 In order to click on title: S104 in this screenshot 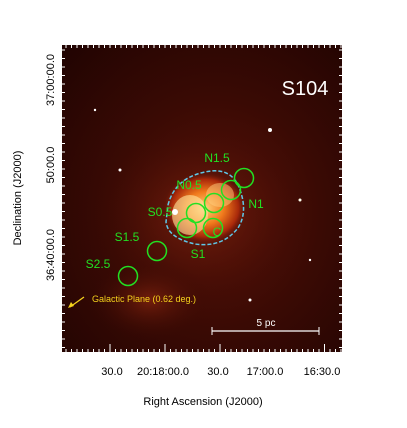, I will do `click(305, 89)`.